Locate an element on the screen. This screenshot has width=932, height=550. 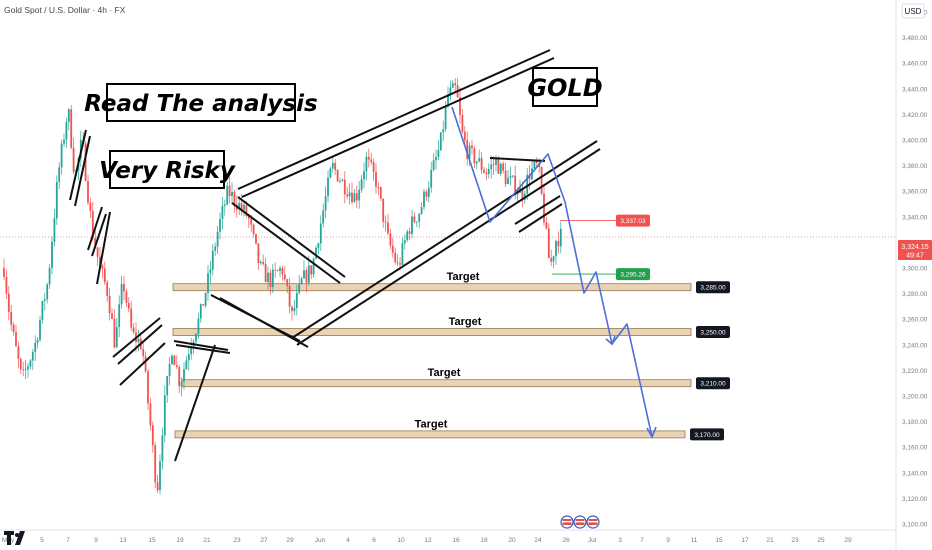
y-tick-label: 3,180.00 is located at coordinates (915, 422).